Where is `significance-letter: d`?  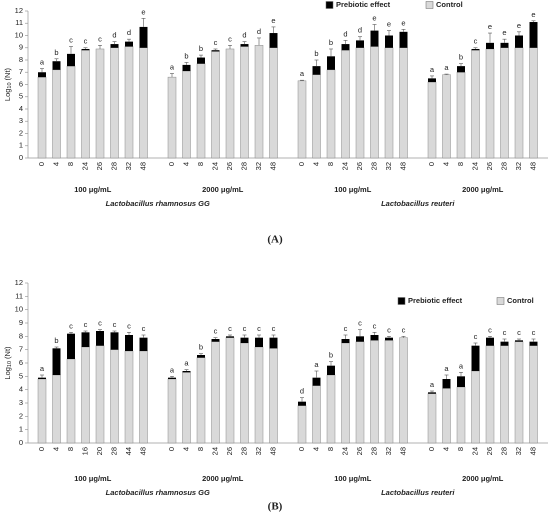
significance-letter: d is located at coordinates (244, 35).